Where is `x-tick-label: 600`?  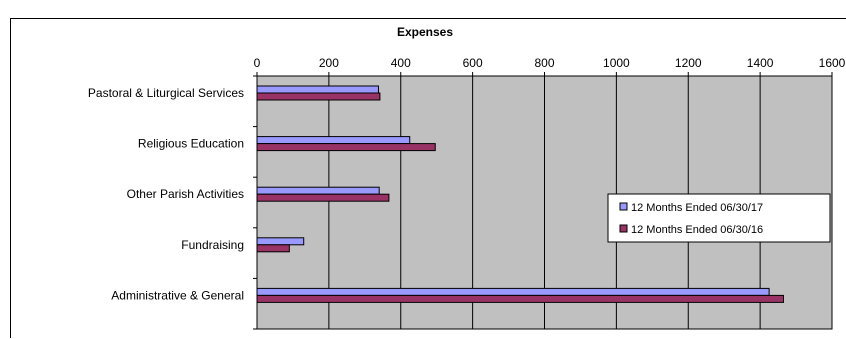
x-tick-label: 600 is located at coordinates (473, 63).